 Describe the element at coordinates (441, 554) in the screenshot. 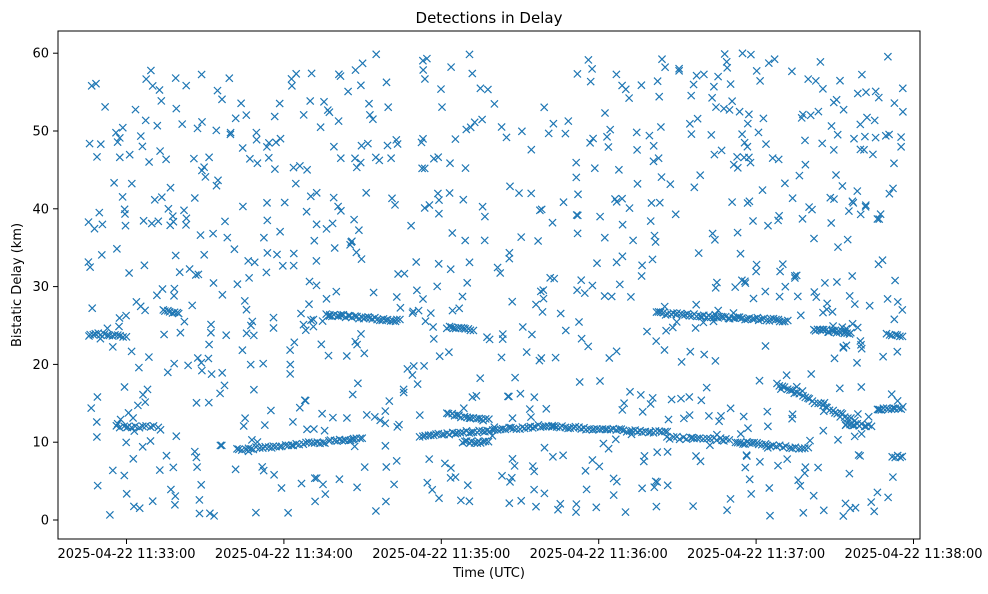

I see `x-tick-label: 2025-04-22 11:35:00` at that location.